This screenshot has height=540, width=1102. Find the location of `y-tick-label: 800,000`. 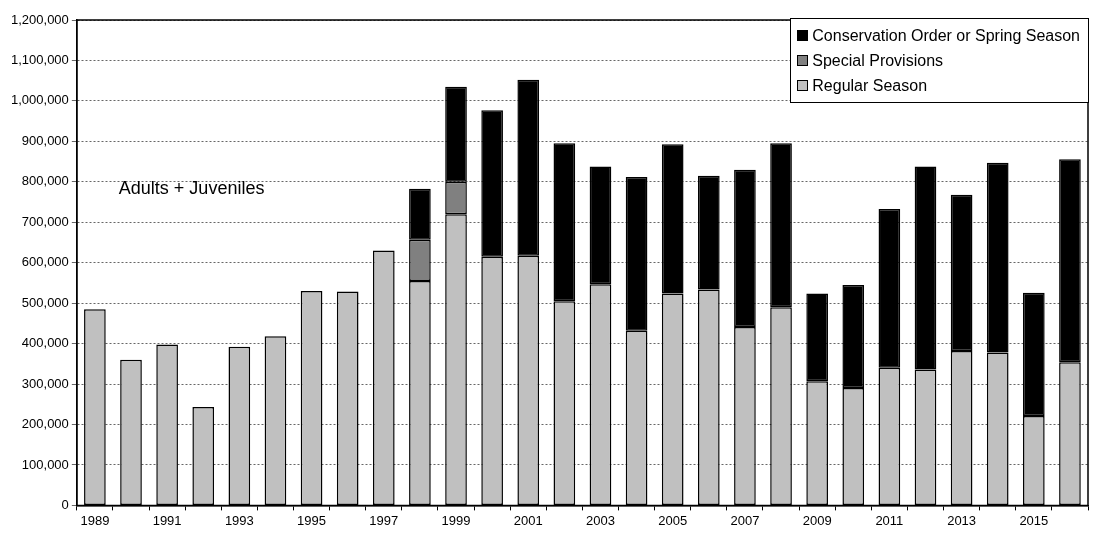

y-tick-label: 800,000 is located at coordinates (45, 181).